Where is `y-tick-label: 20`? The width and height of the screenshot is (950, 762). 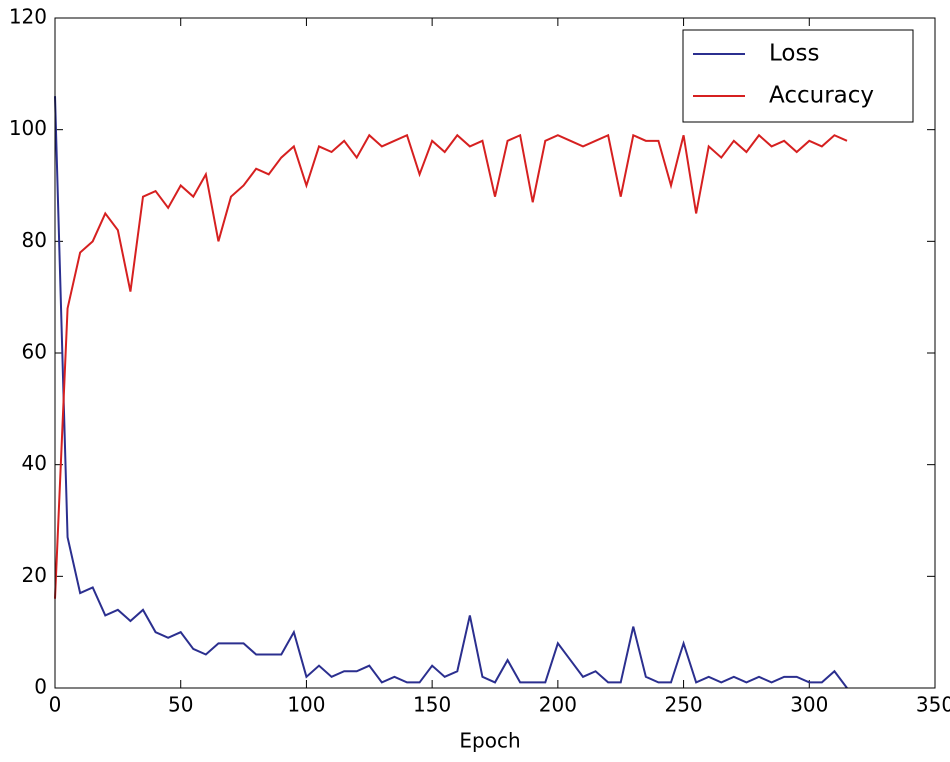 y-tick-label: 20 is located at coordinates (34, 575).